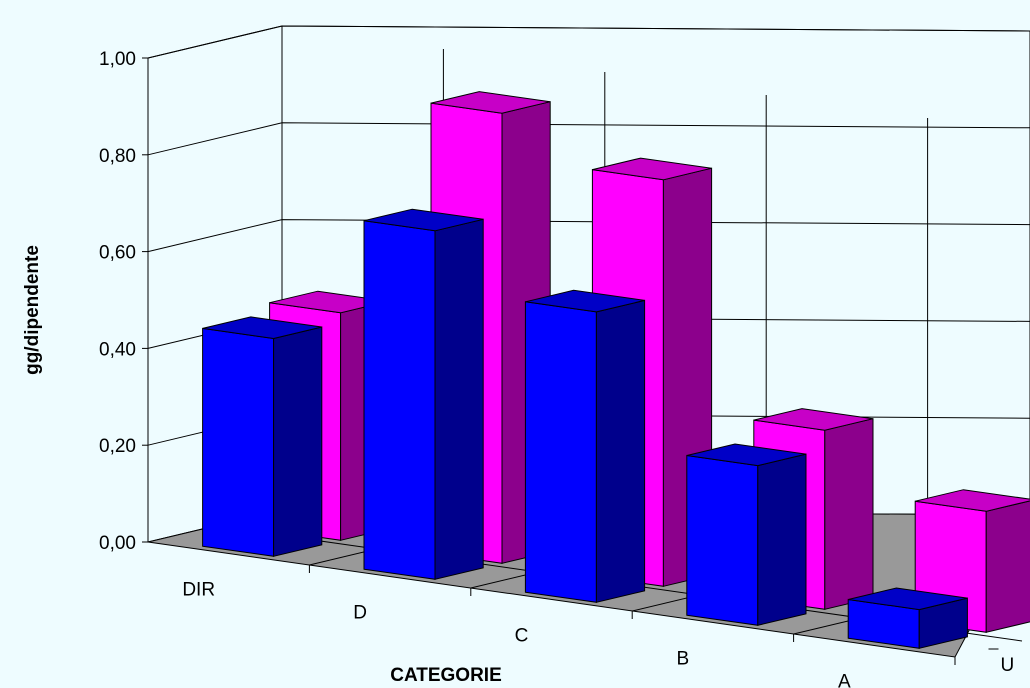 This screenshot has width=1030, height=688. I want to click on bar-U-D, so click(423, 394).